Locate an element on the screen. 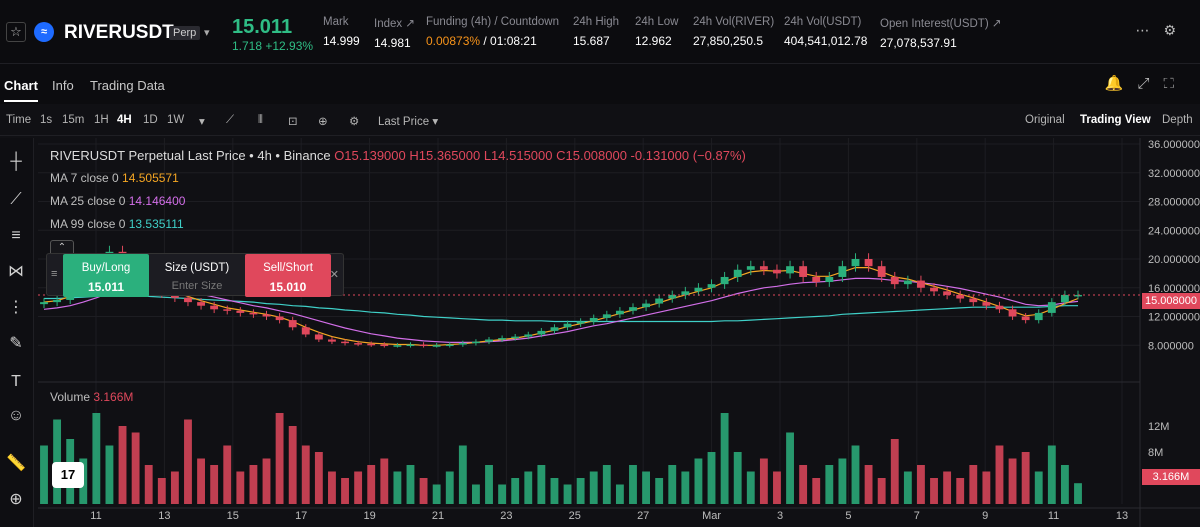  interval-1w: 1W is located at coordinates (176, 120).